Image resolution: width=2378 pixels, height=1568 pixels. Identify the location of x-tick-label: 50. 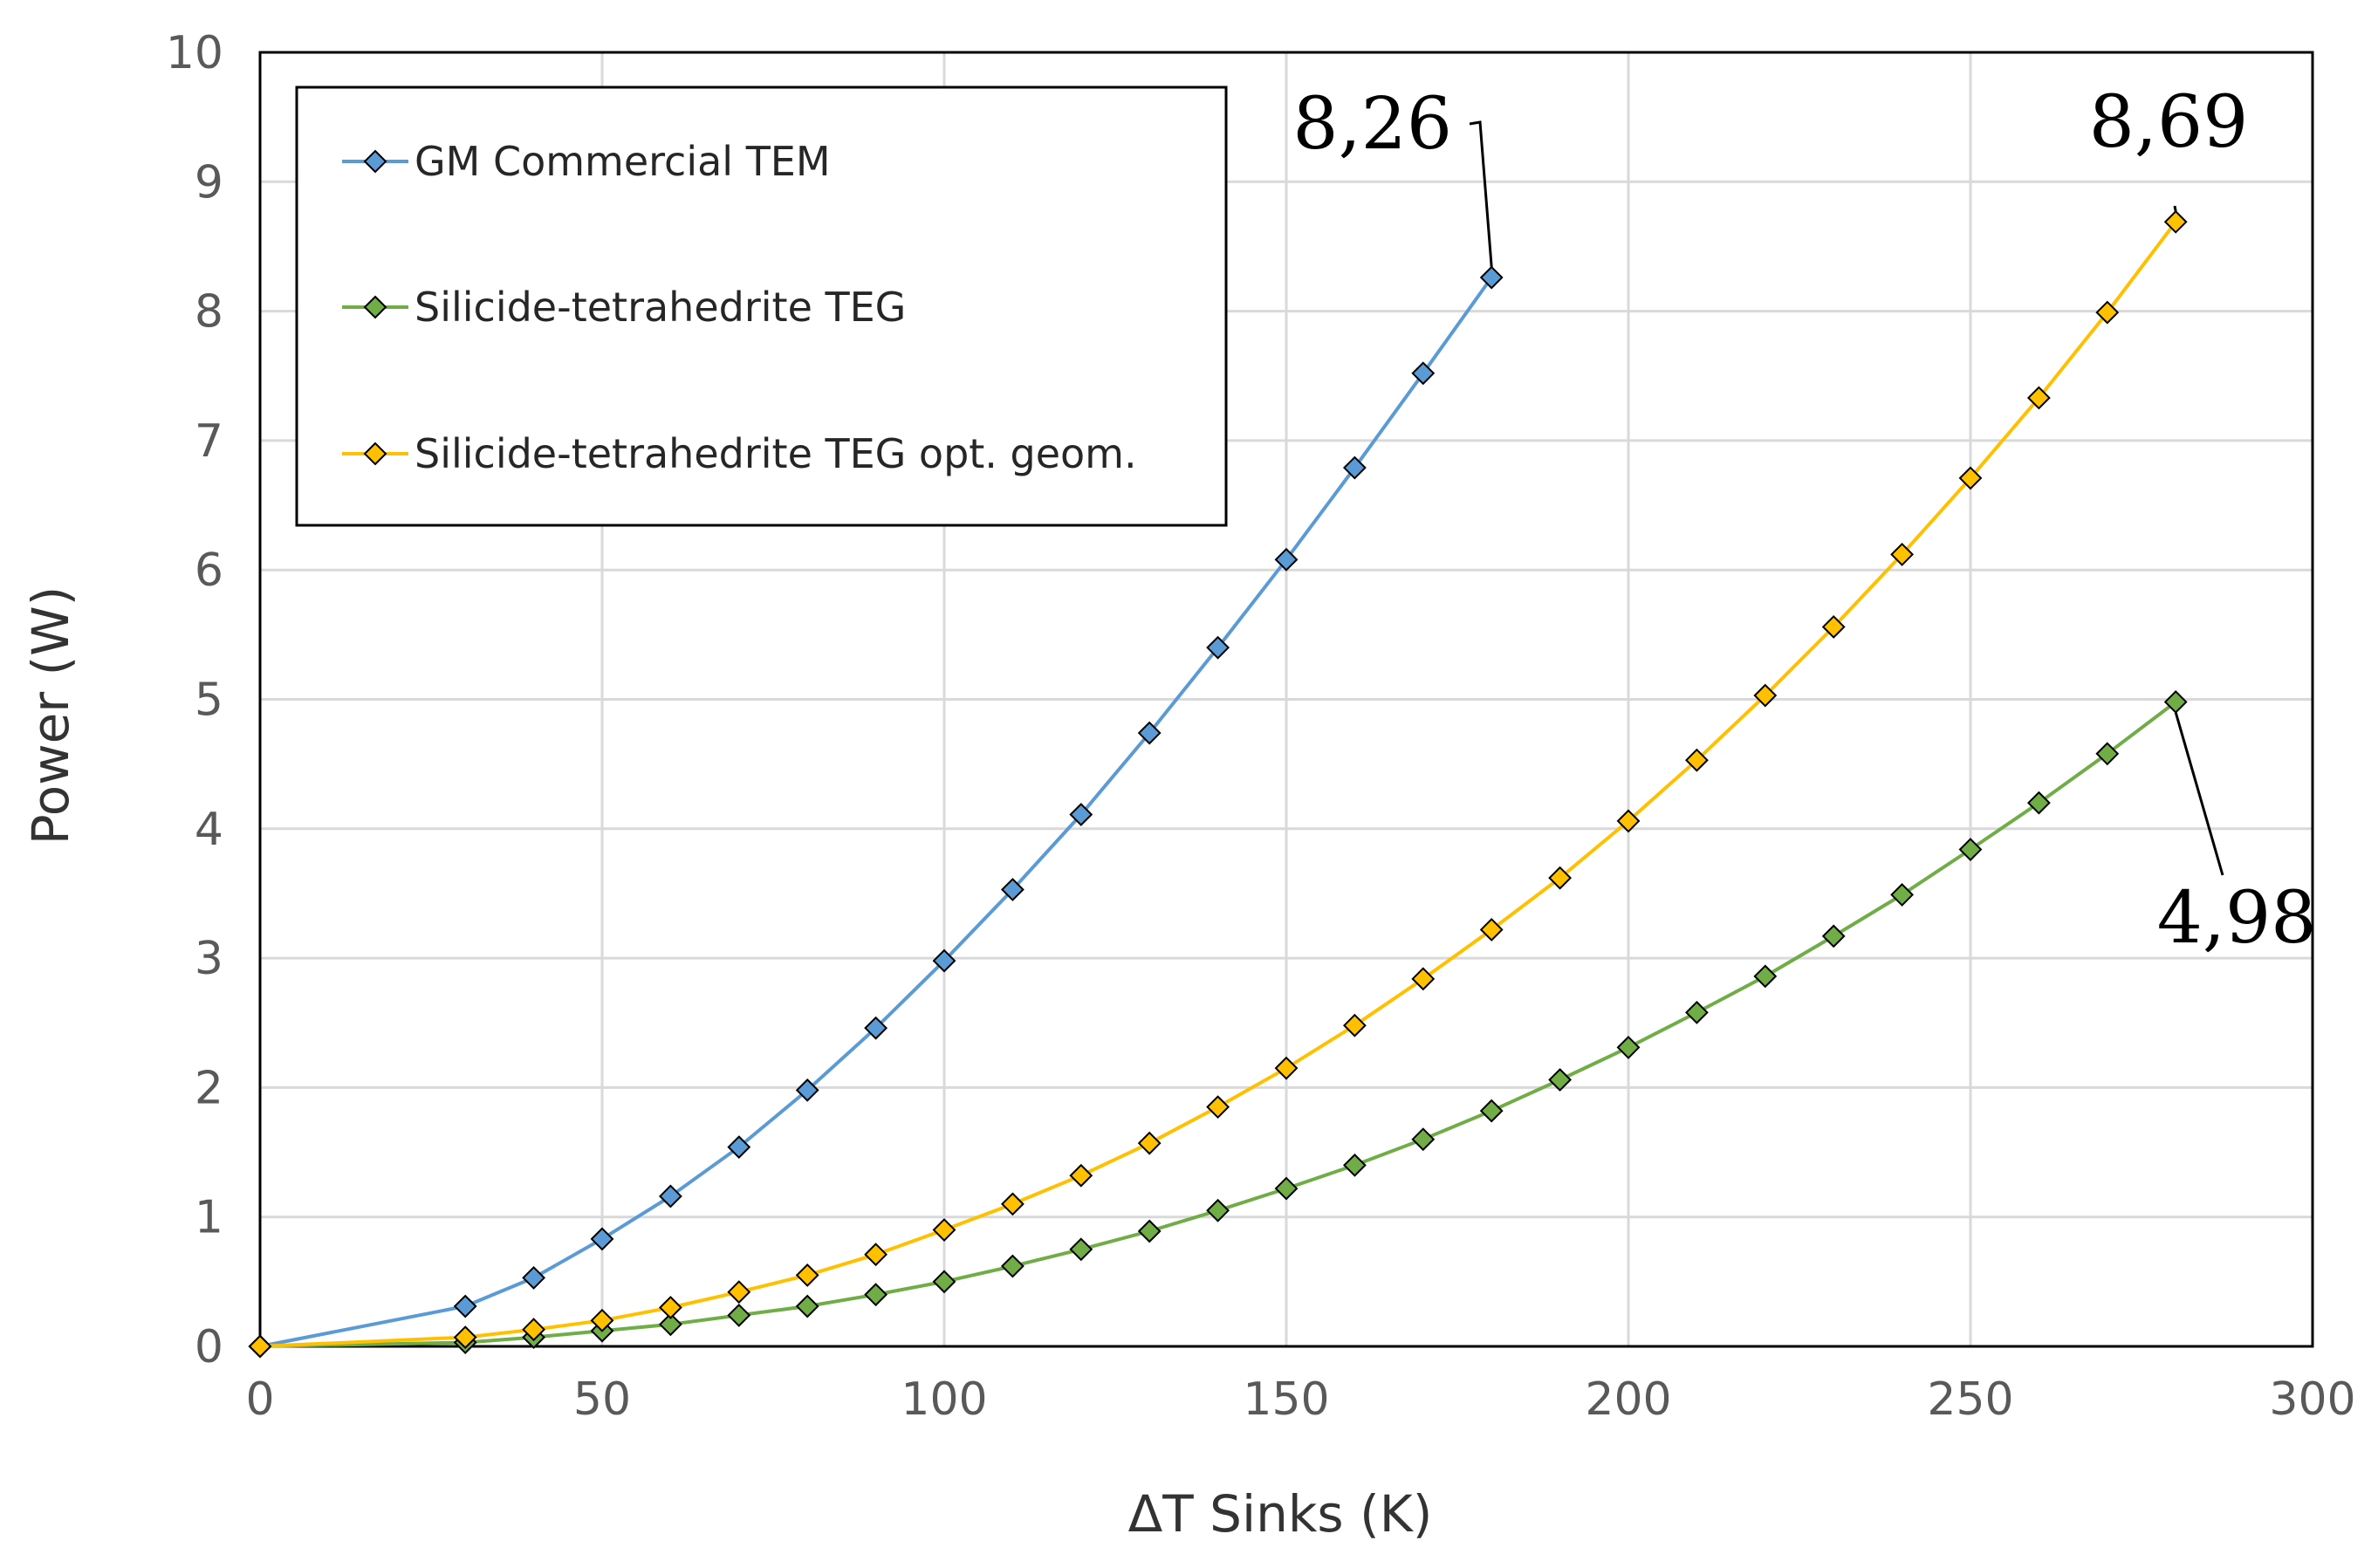
(602, 1399).